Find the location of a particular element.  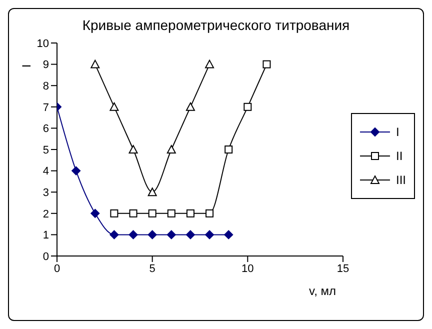

y-axis-title: I is located at coordinates (27, 66).